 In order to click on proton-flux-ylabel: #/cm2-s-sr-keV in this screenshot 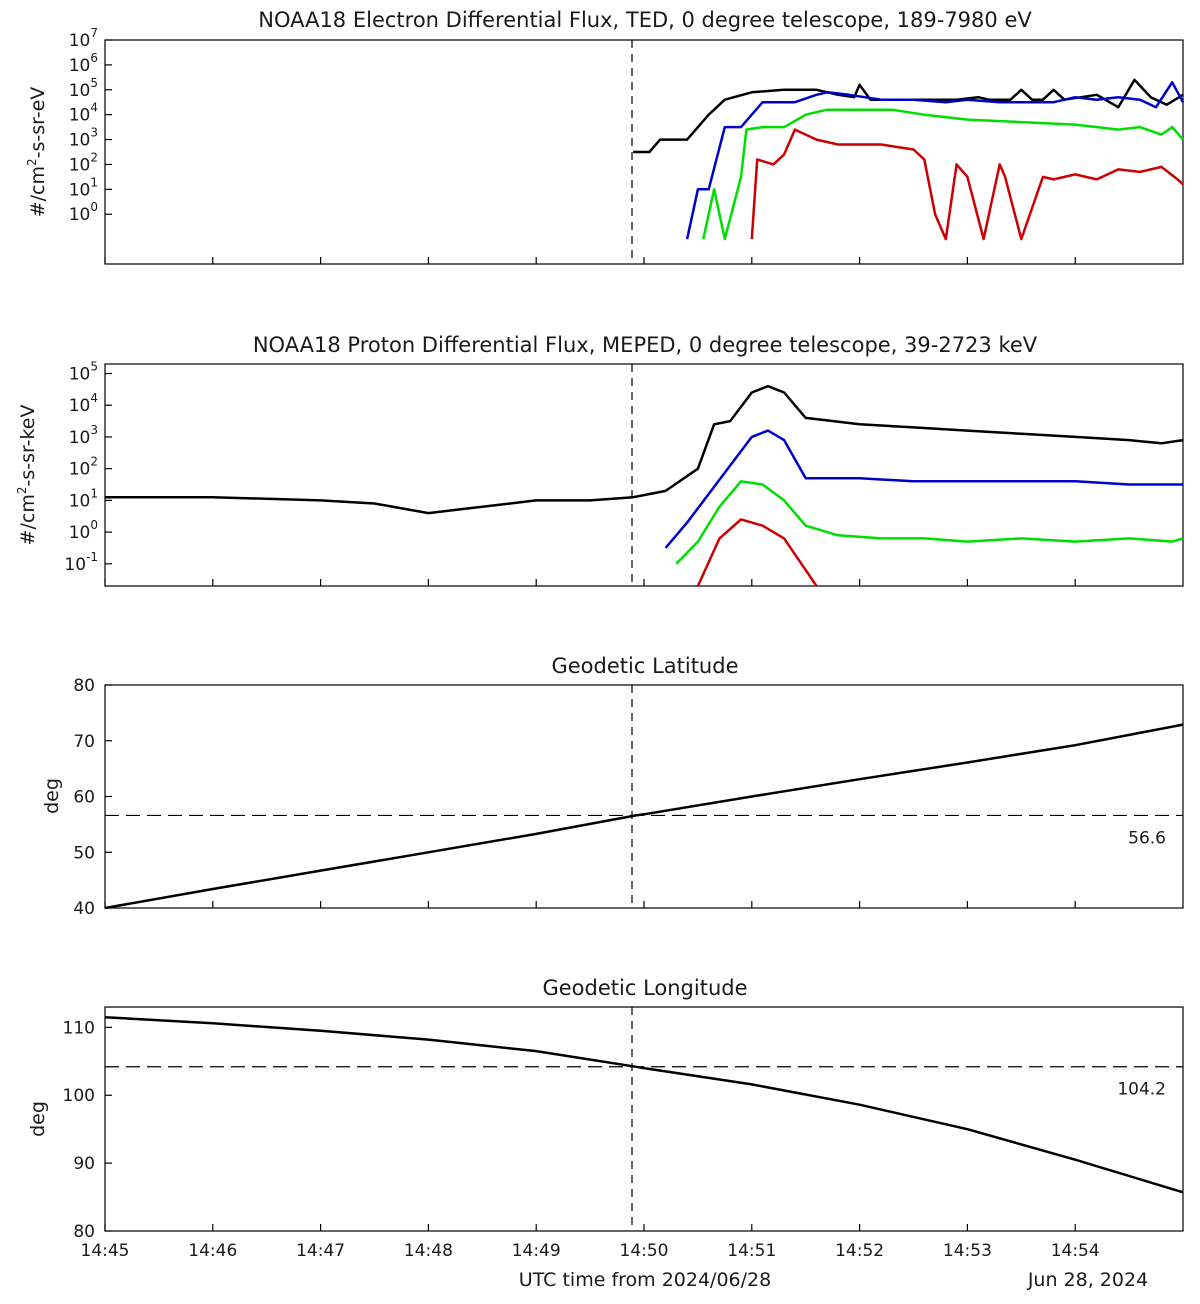, I will do `click(27, 475)`.